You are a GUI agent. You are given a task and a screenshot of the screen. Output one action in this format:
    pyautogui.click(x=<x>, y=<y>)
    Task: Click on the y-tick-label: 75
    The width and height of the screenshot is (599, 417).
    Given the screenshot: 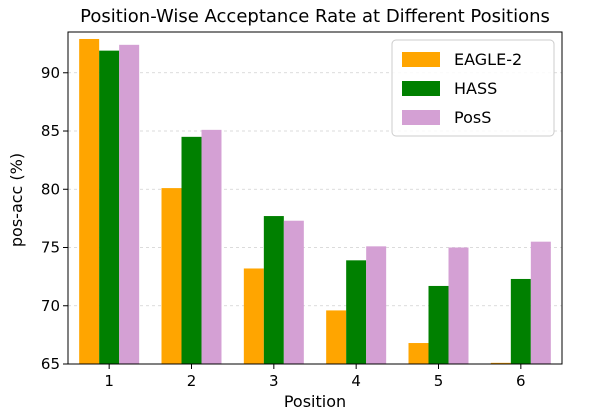 What is the action you would take?
    pyautogui.click(x=50, y=248)
    